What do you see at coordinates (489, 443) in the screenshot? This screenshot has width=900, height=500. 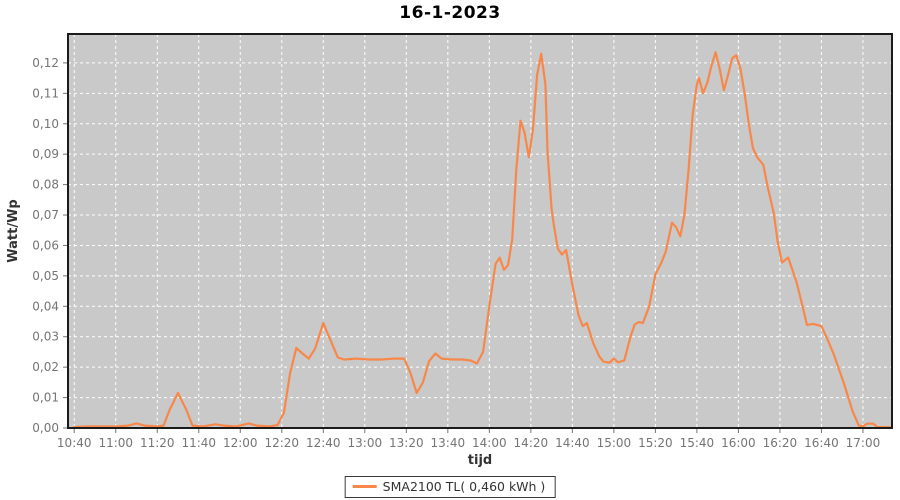 I see `svg-text: 14:00` at bounding box center [489, 443].